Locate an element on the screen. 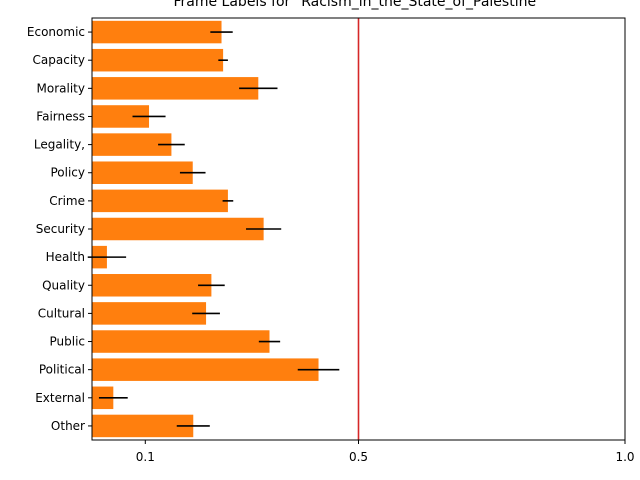  y-tick-label: External is located at coordinates (60, 398).